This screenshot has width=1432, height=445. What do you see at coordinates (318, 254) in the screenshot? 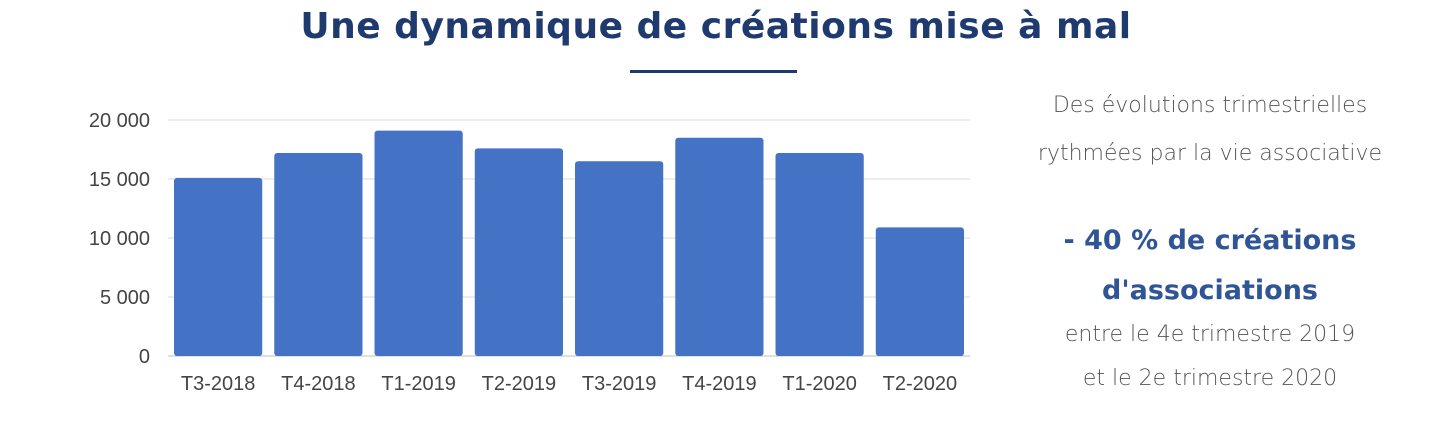
I see `bar-T4-2018` at bounding box center [318, 254].